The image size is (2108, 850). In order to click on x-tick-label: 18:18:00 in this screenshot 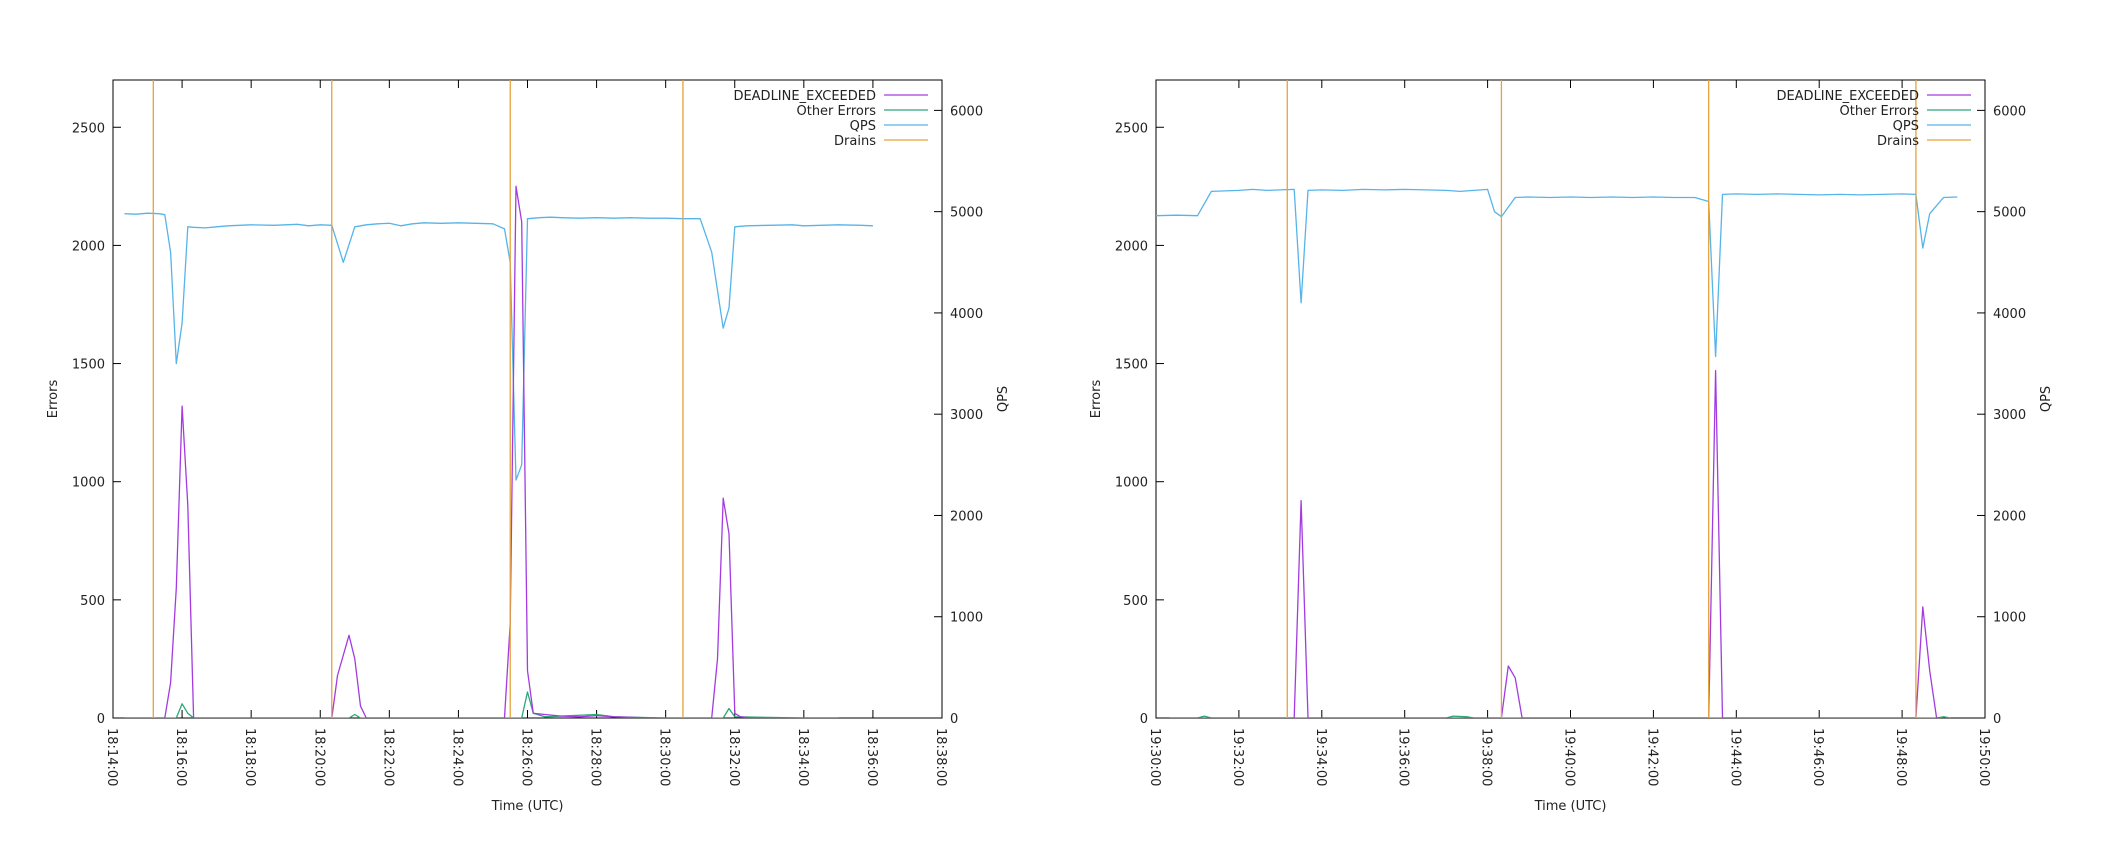, I will do `click(249, 757)`.